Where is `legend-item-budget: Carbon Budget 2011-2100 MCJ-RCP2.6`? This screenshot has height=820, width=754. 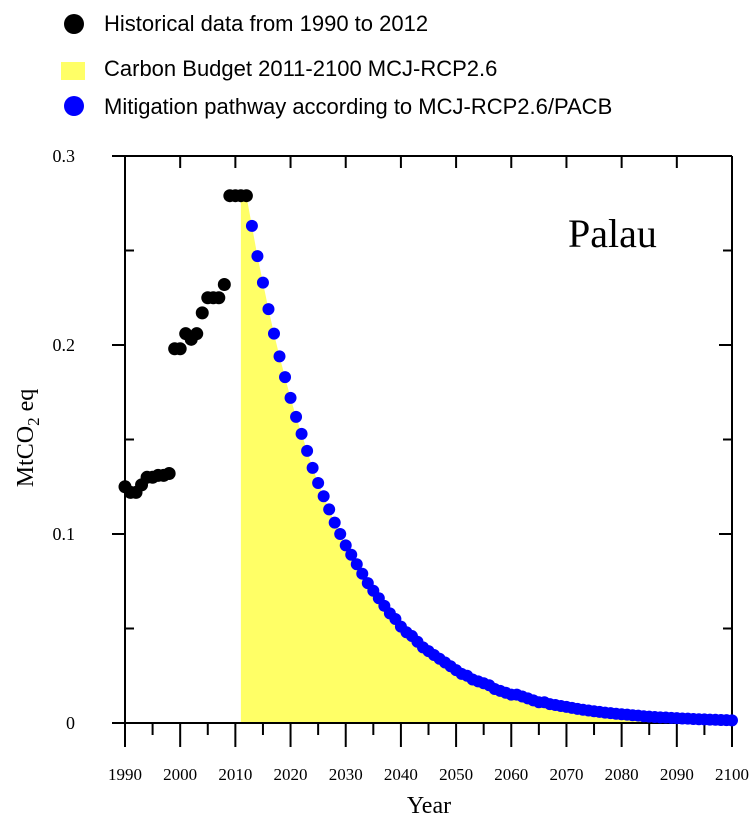 legend-item-budget: Carbon Budget 2011-2100 MCJ-RCP2.6 is located at coordinates (279, 68).